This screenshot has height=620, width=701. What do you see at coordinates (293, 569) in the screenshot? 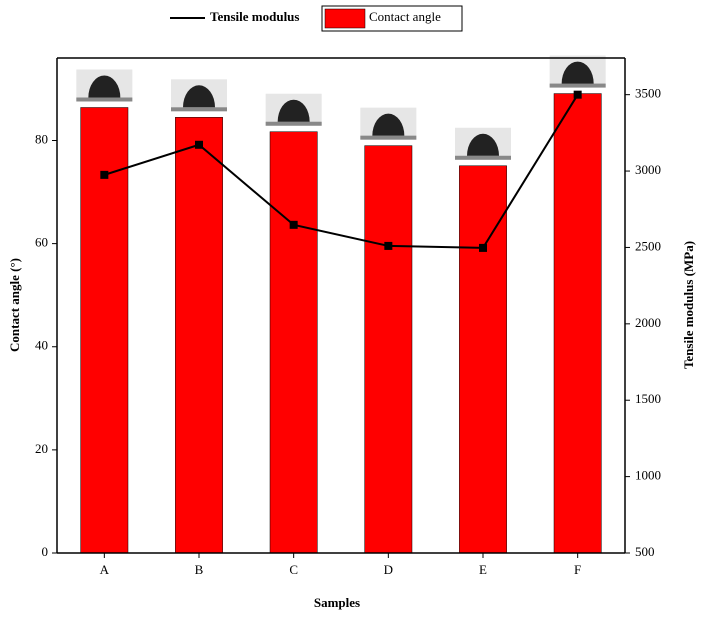
I see `x-tick-label: C` at bounding box center [293, 569].